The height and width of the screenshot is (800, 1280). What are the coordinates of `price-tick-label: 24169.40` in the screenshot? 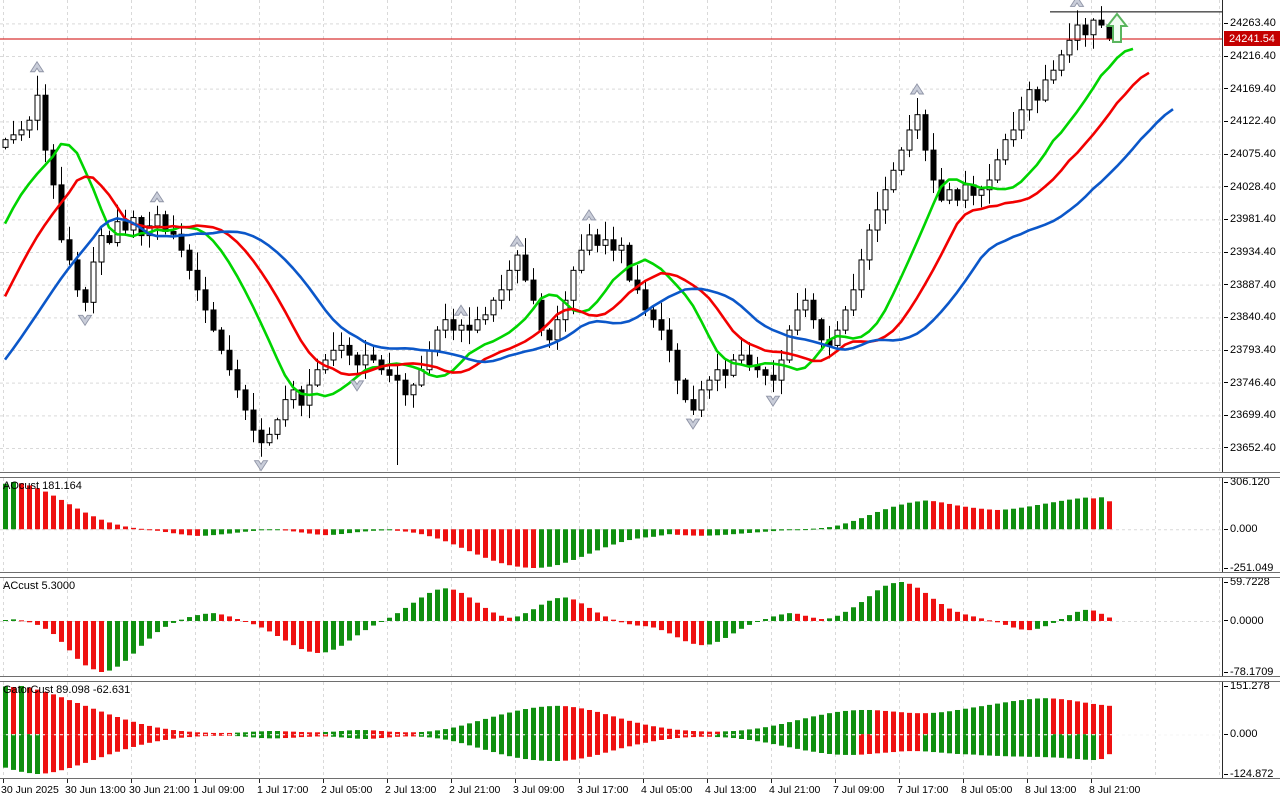 It's located at (1250, 89).